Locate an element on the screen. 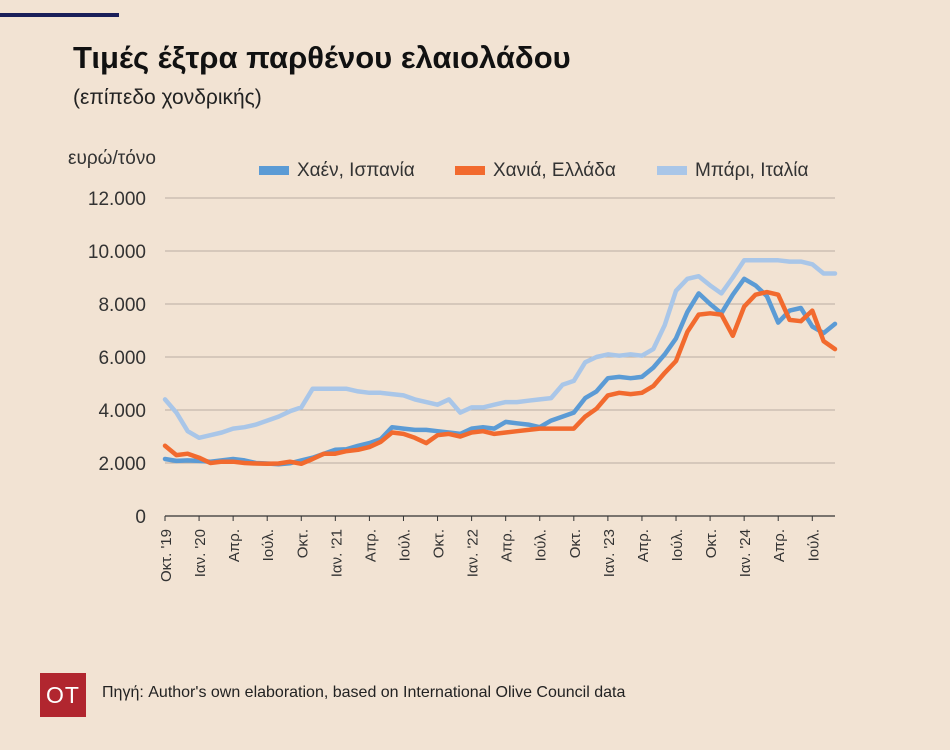 Image resolution: width=950 pixels, height=750 pixels. chart-title: Τιμές έξτρα παρθένου ελαιολάδου is located at coordinates (322, 57).